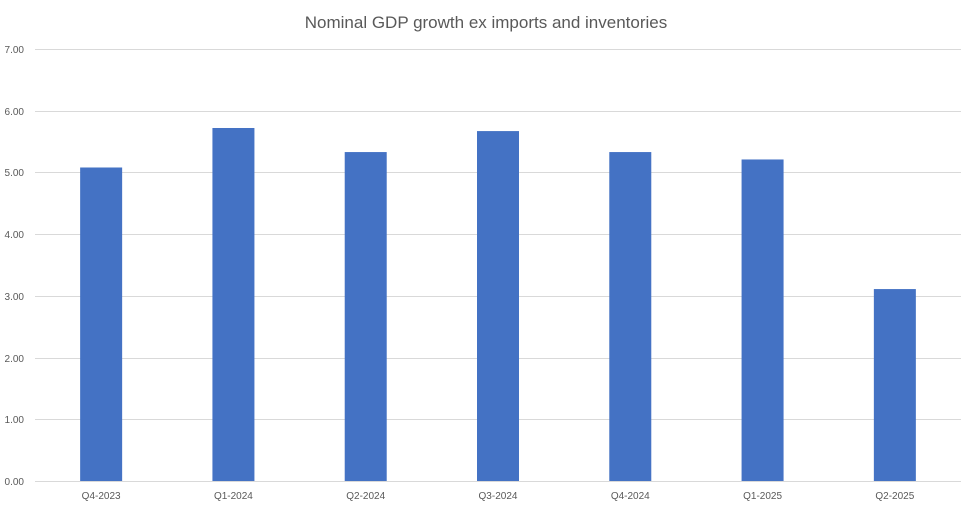 This screenshot has height=516, width=964. Describe the element at coordinates (762, 496) in the screenshot. I see `x-tick-label: Q1-2025` at that location.